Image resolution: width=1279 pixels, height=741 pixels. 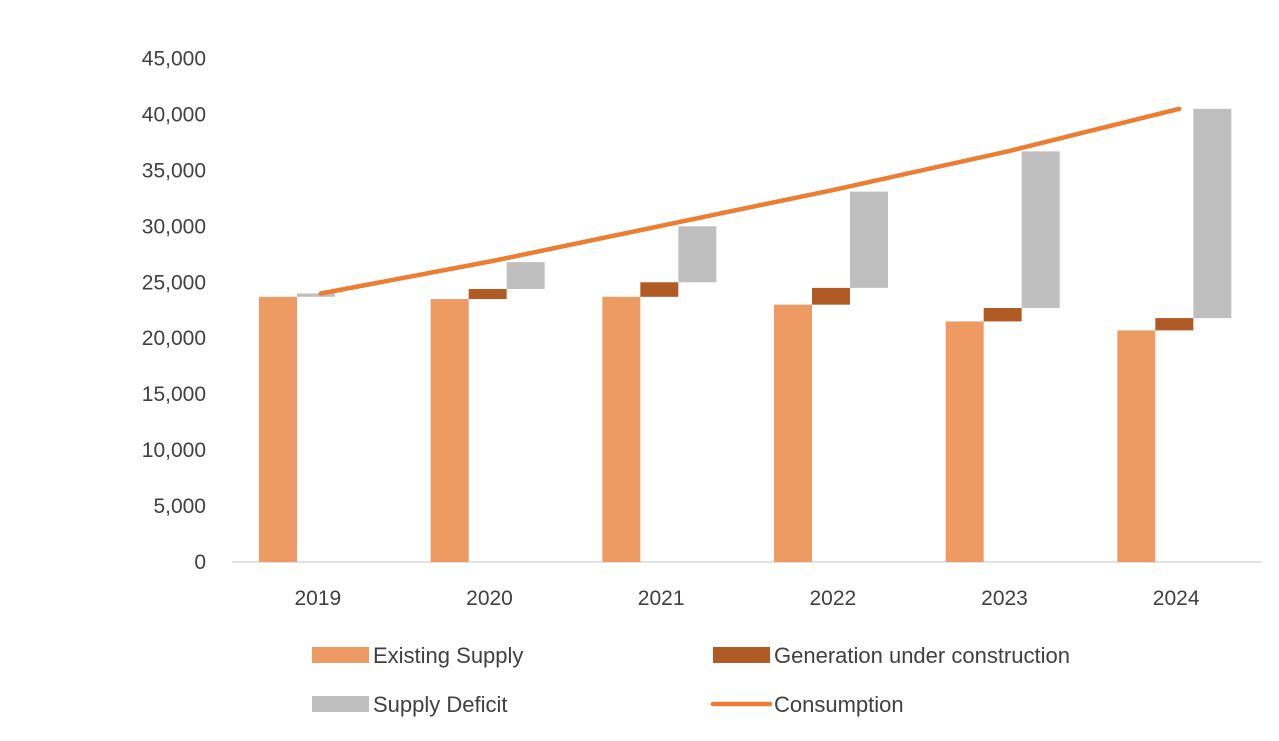 I want to click on x-tick-label: 2019, so click(x=317, y=598).